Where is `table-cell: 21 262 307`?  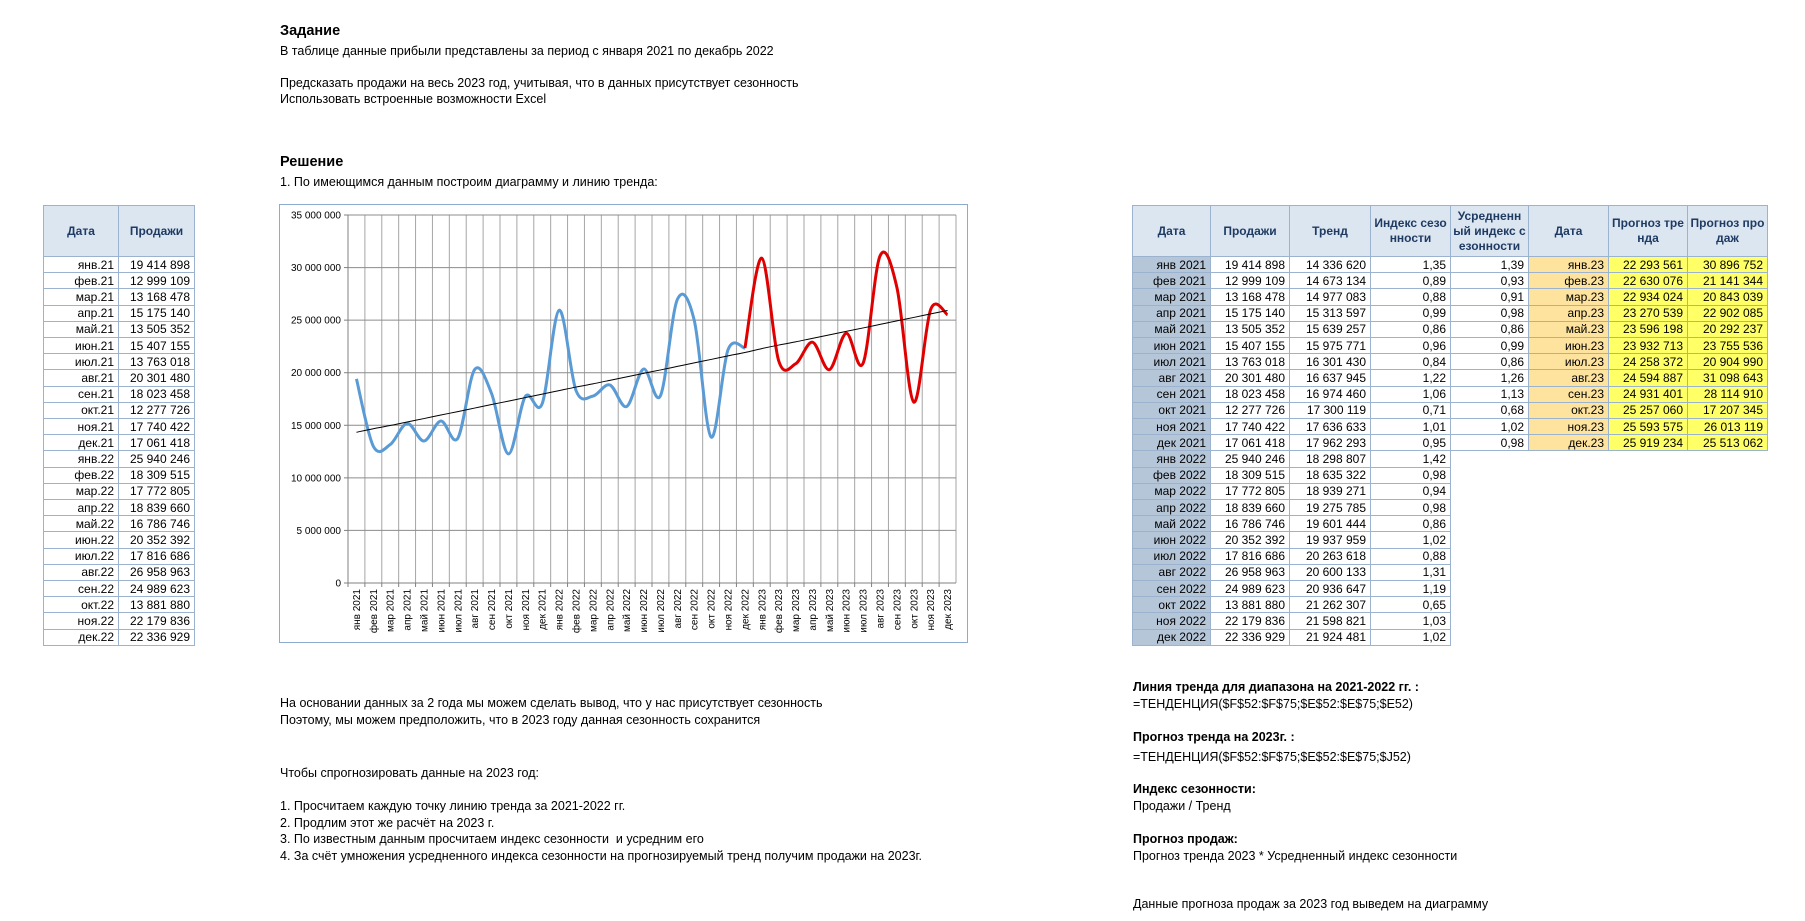
table-cell: 21 262 307 is located at coordinates (1330, 605).